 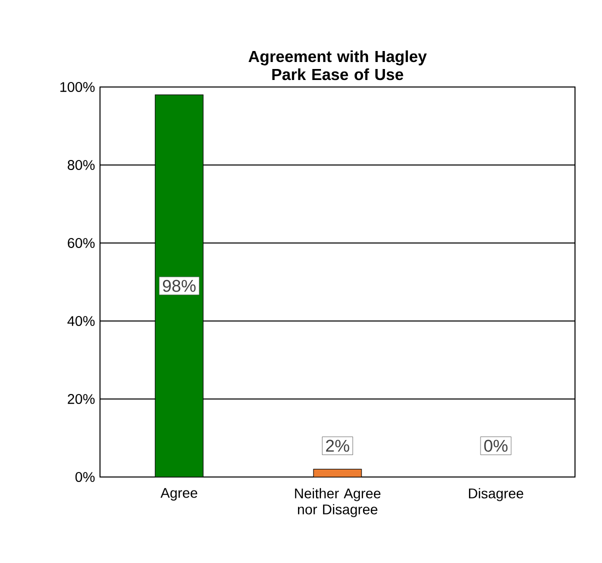 What do you see at coordinates (81, 243) in the screenshot?
I see `y-tick-label: 60%` at bounding box center [81, 243].